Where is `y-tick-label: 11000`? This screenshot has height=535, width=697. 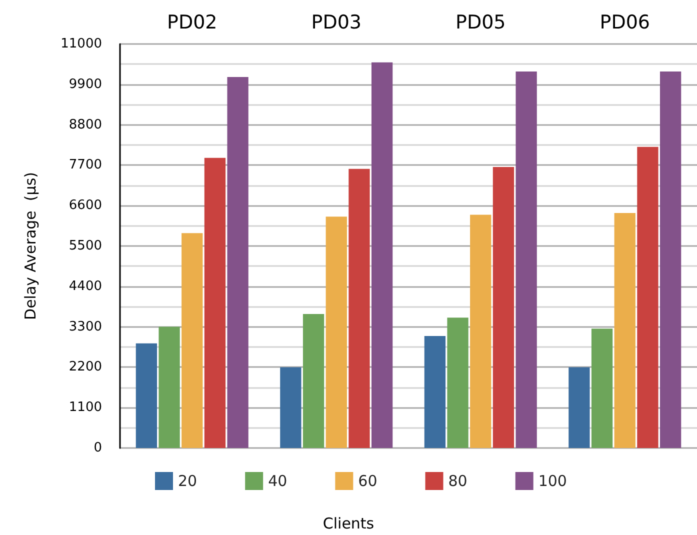 y-tick-label: 11000 is located at coordinates (81, 44).